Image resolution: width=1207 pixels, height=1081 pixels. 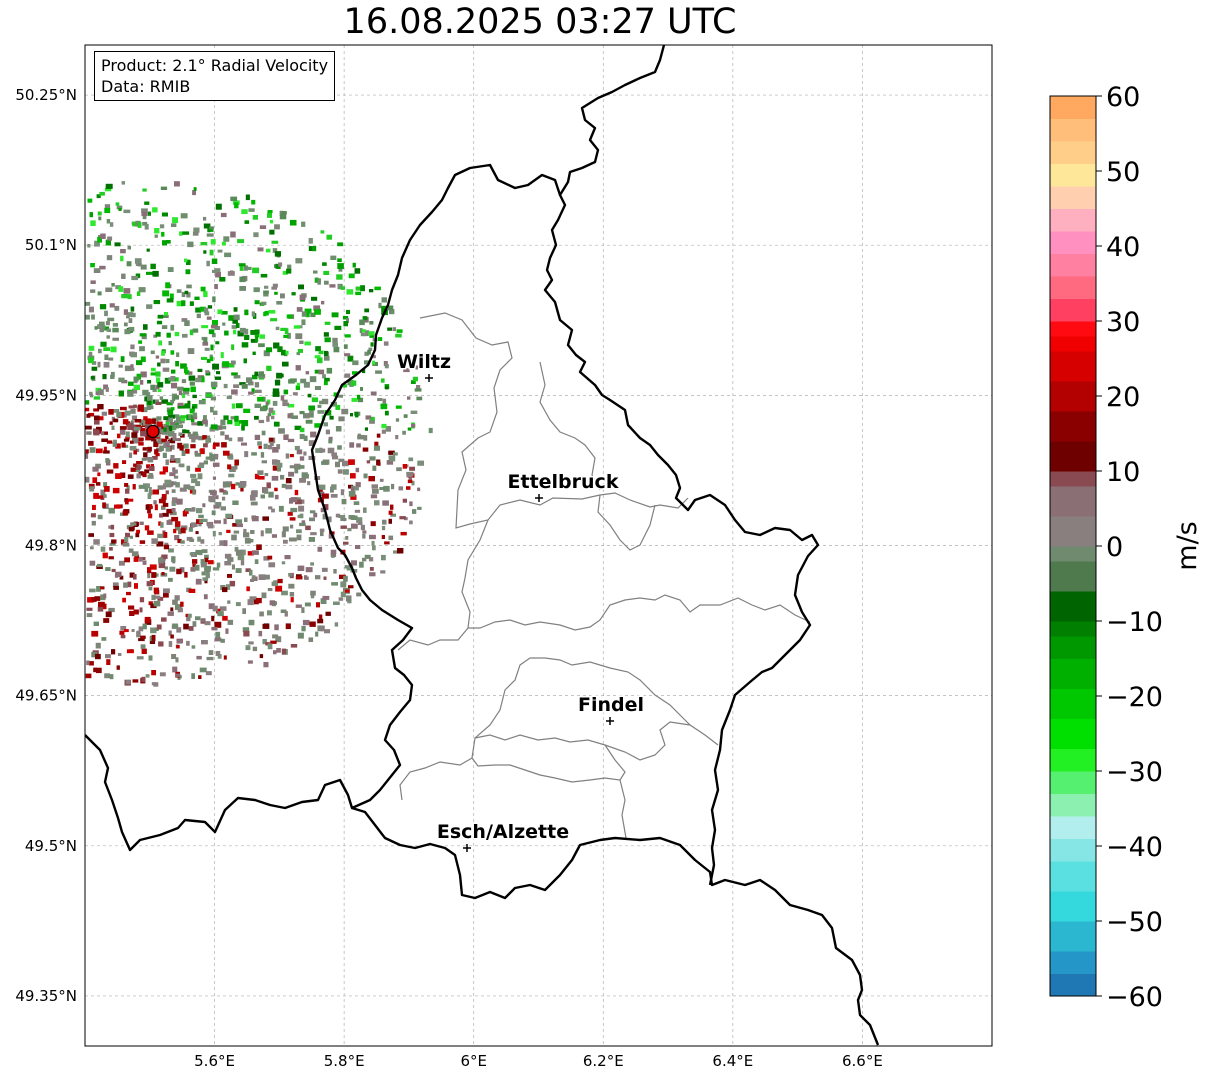 What do you see at coordinates (1123, 397) in the screenshot?
I see `colorbar-tick-label: 20` at bounding box center [1123, 397].